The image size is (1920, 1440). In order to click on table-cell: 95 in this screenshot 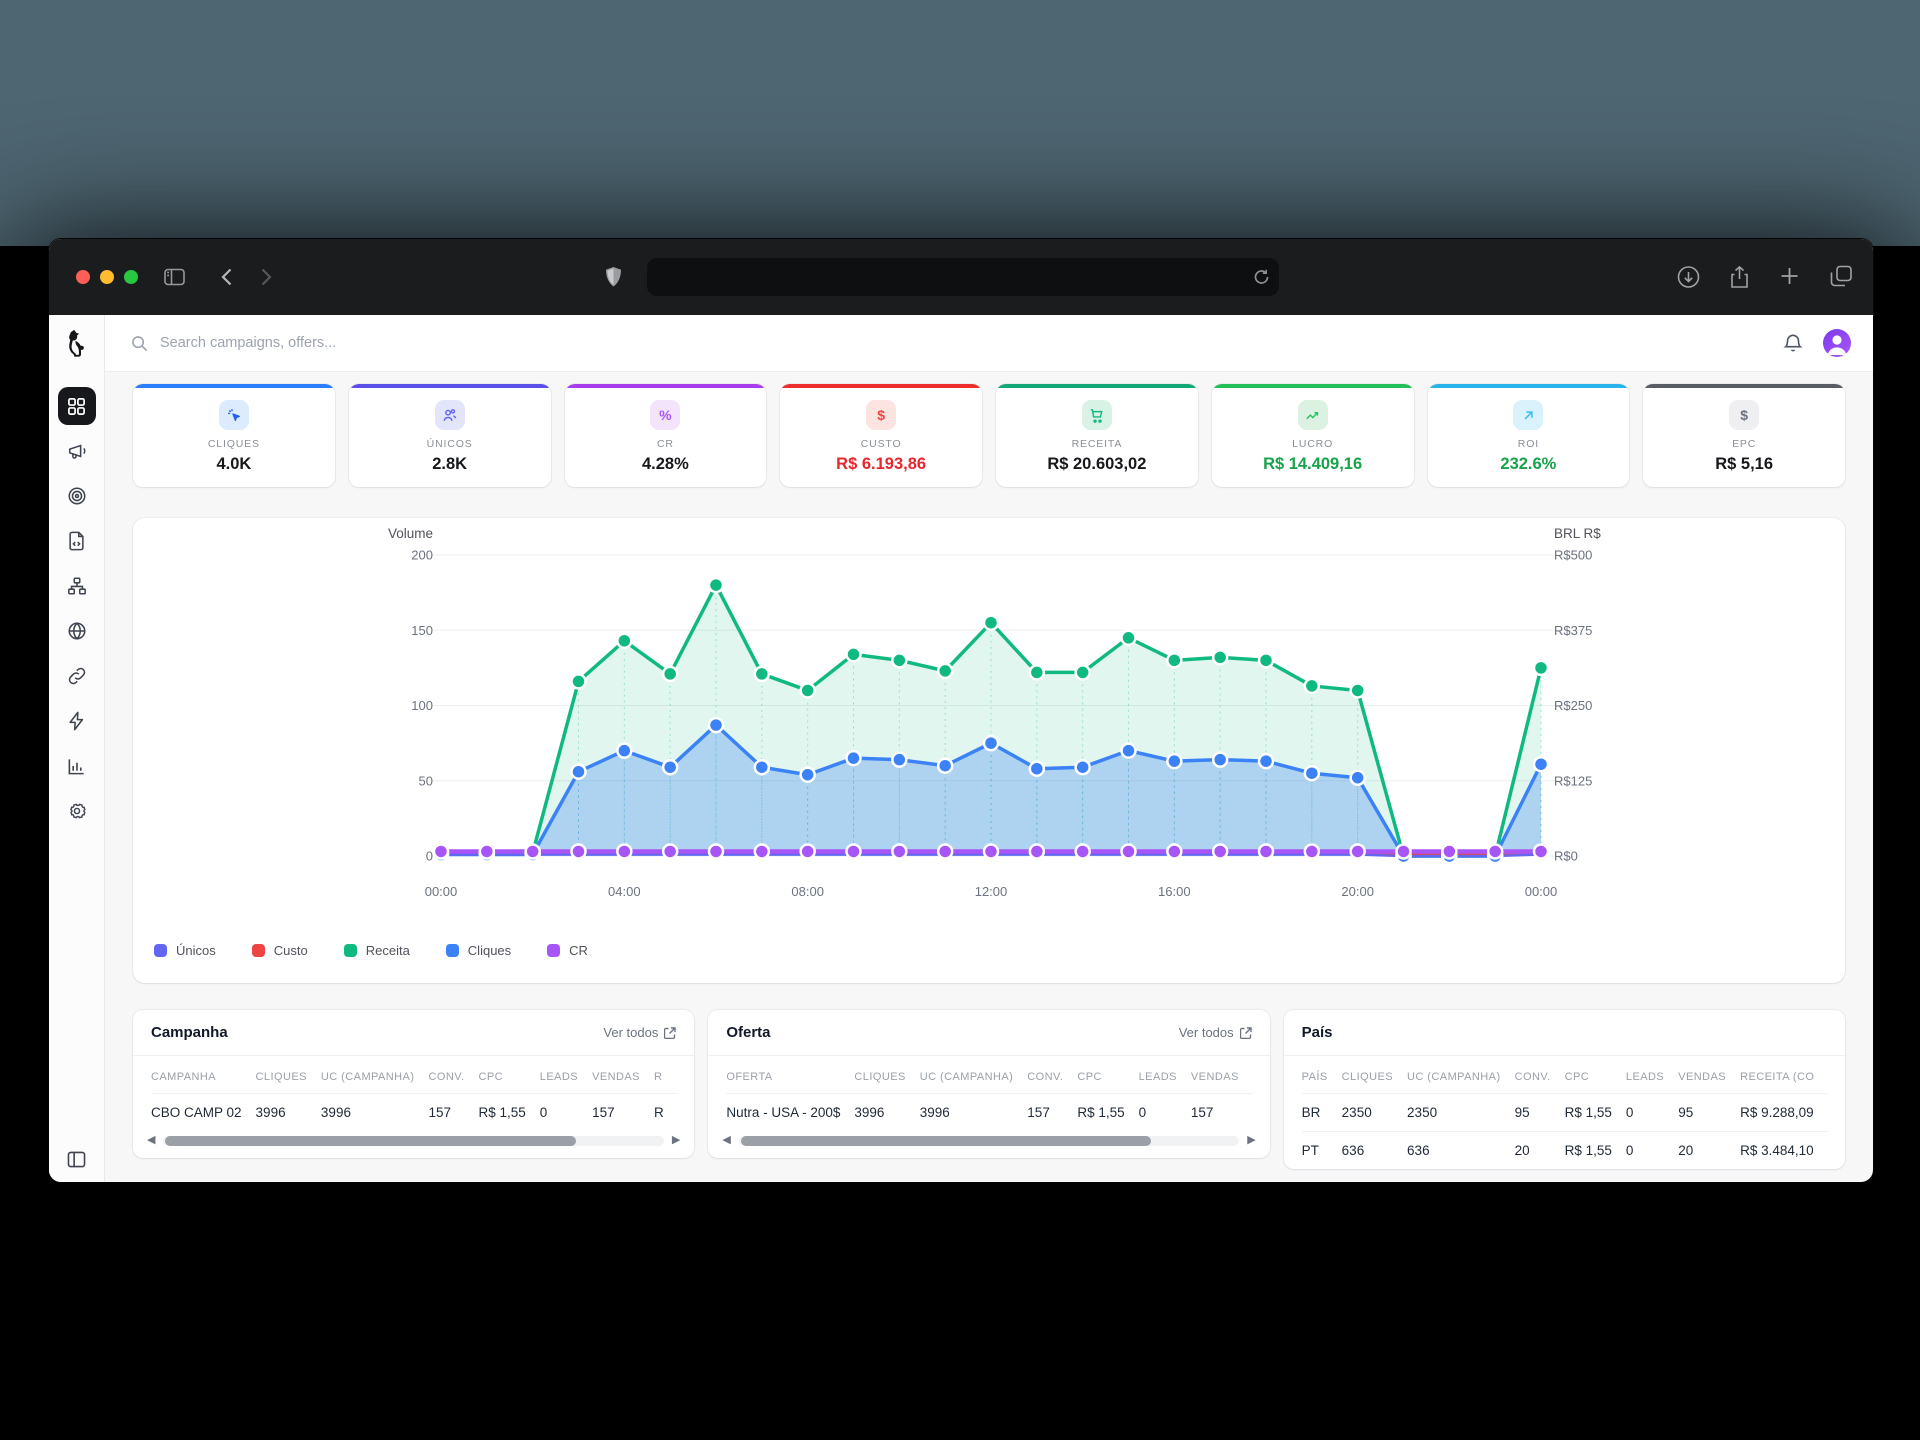, I will do `click(1709, 1112)`.